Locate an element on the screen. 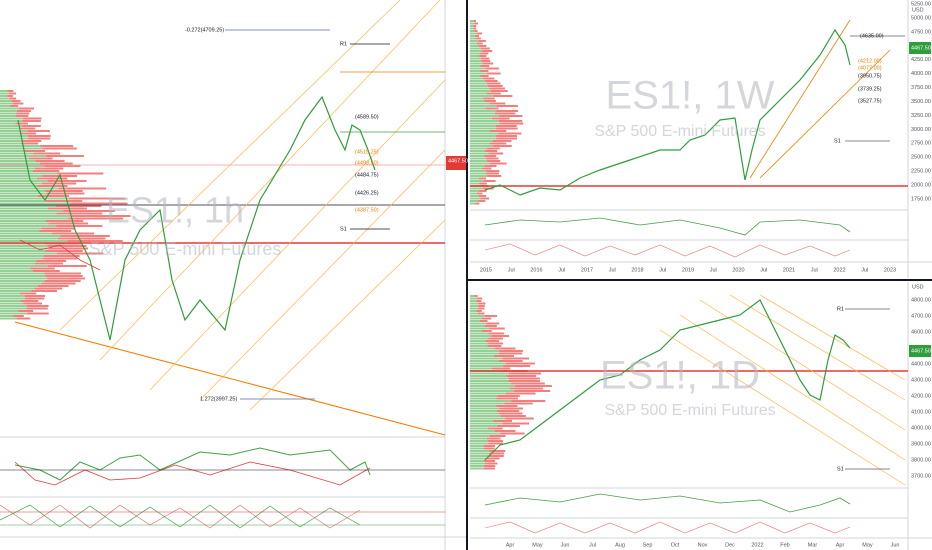 Image resolution: width=932 pixels, height=550 pixels. level-label: (4426.25) is located at coordinates (367, 193).